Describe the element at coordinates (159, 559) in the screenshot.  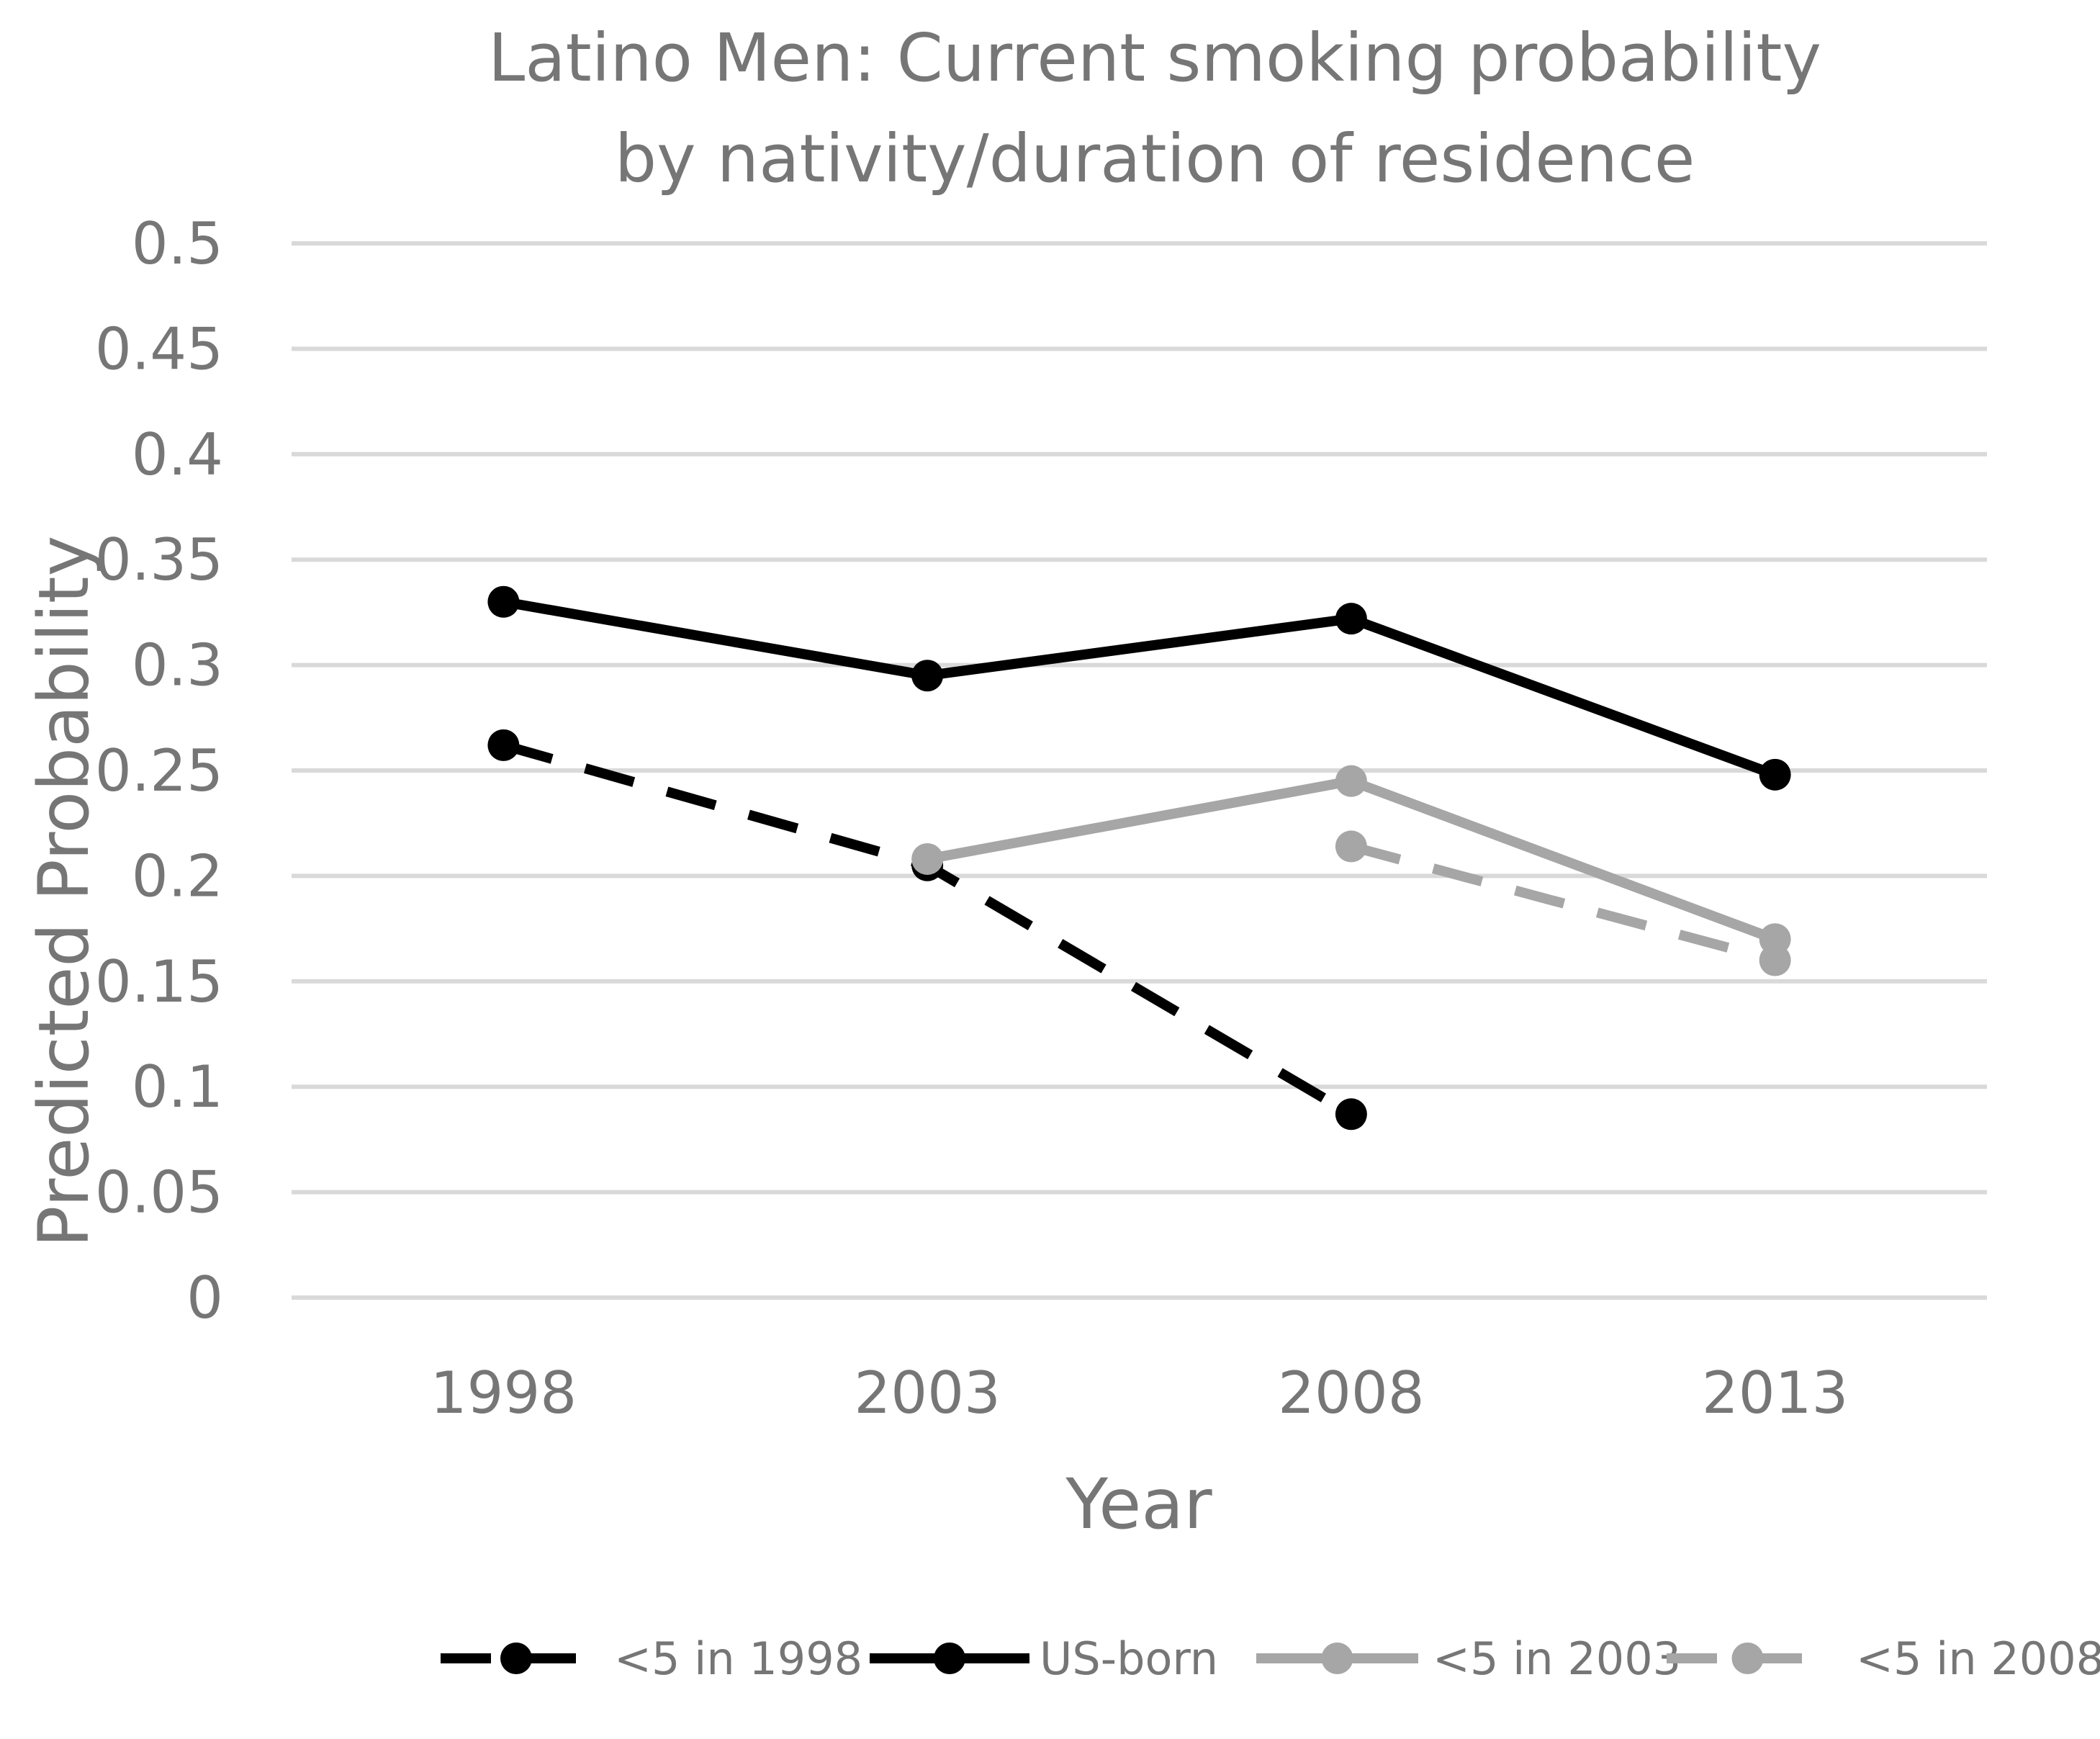
I see `y-tick-label: 0.35` at that location.